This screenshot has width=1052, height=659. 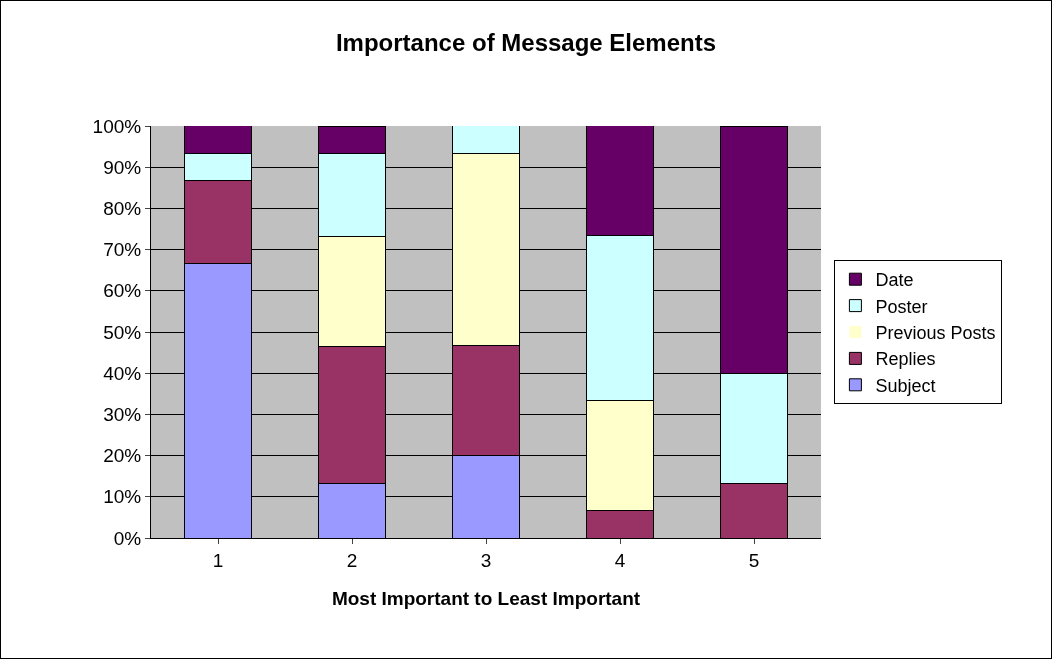 What do you see at coordinates (905, 359) in the screenshot?
I see `legend-label: Replies` at bounding box center [905, 359].